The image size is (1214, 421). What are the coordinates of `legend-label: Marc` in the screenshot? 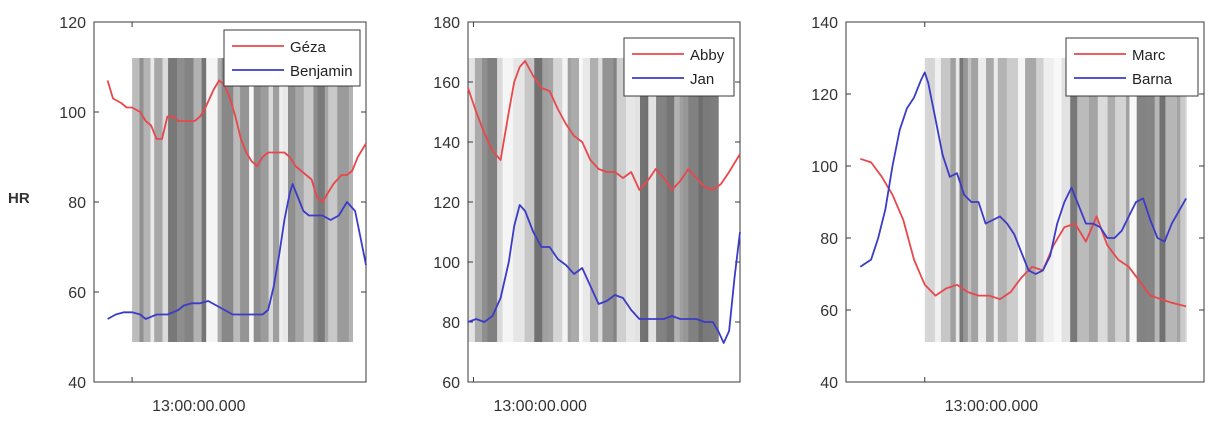 It's located at (1149, 55).